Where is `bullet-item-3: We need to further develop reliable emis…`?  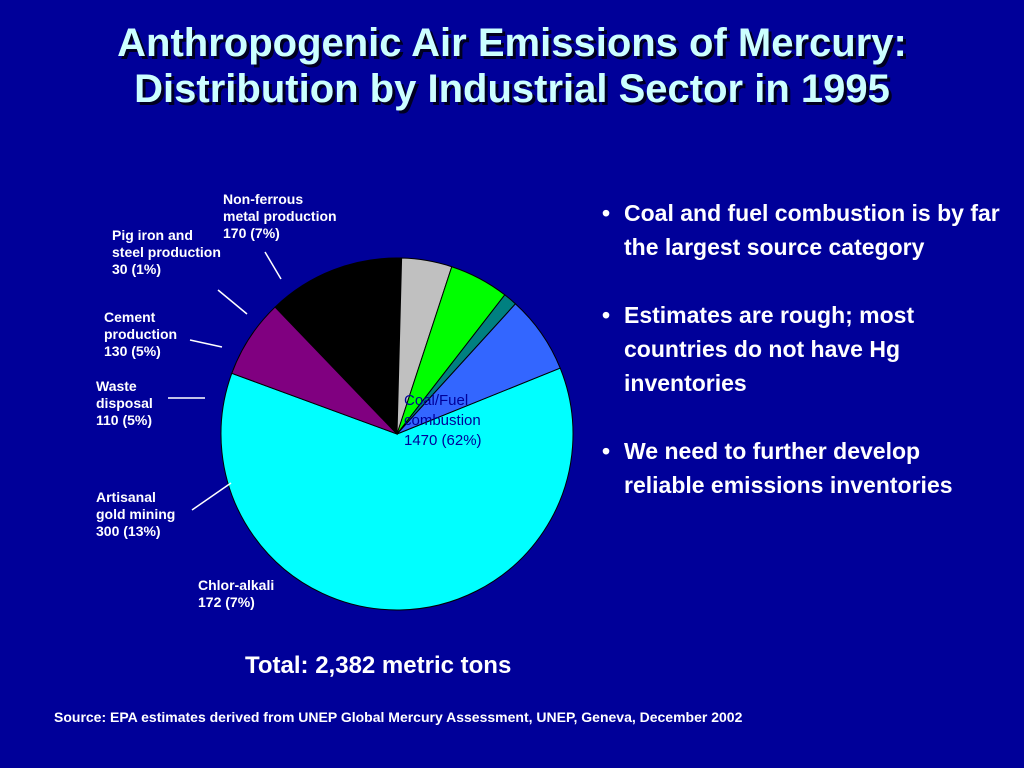
bullet-item-3: We need to further develop reliable emis… is located at coordinates (800, 468).